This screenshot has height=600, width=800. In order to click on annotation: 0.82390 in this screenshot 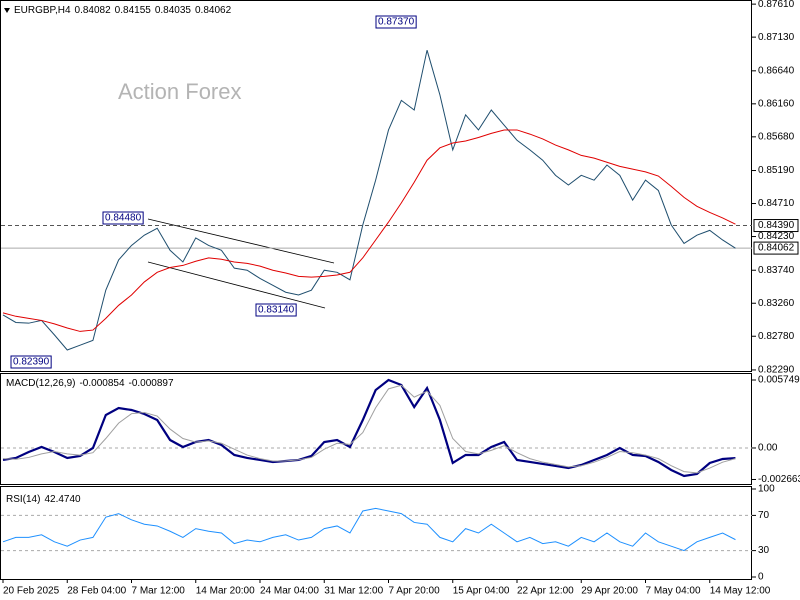, I will do `click(31, 362)`.